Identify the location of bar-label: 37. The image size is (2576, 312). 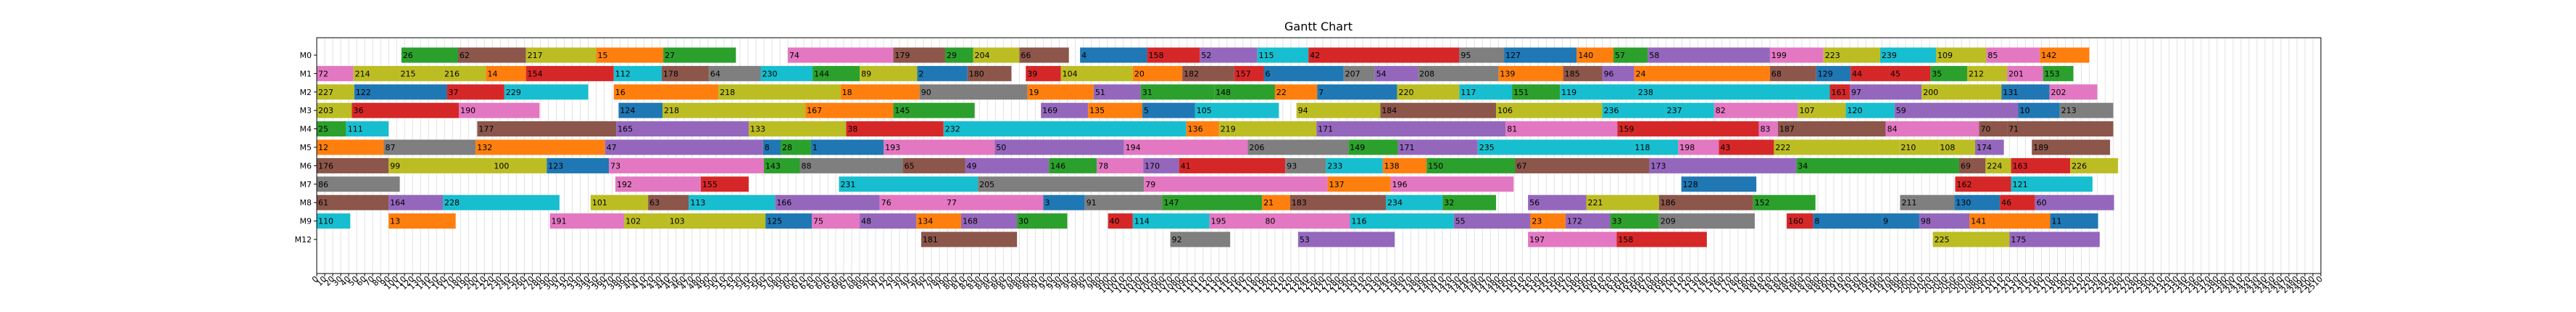
(454, 93).